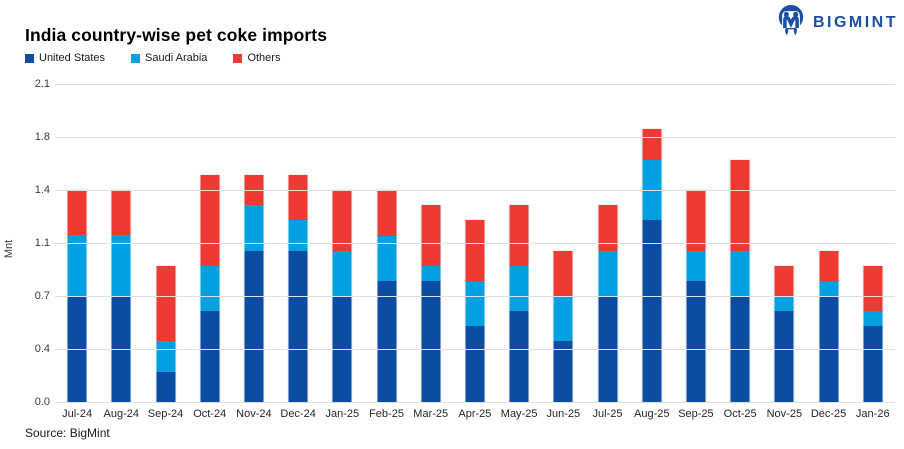 The width and height of the screenshot is (904, 449). I want to click on chart-legend: United States Saudi Arabia Others, so click(152, 58).